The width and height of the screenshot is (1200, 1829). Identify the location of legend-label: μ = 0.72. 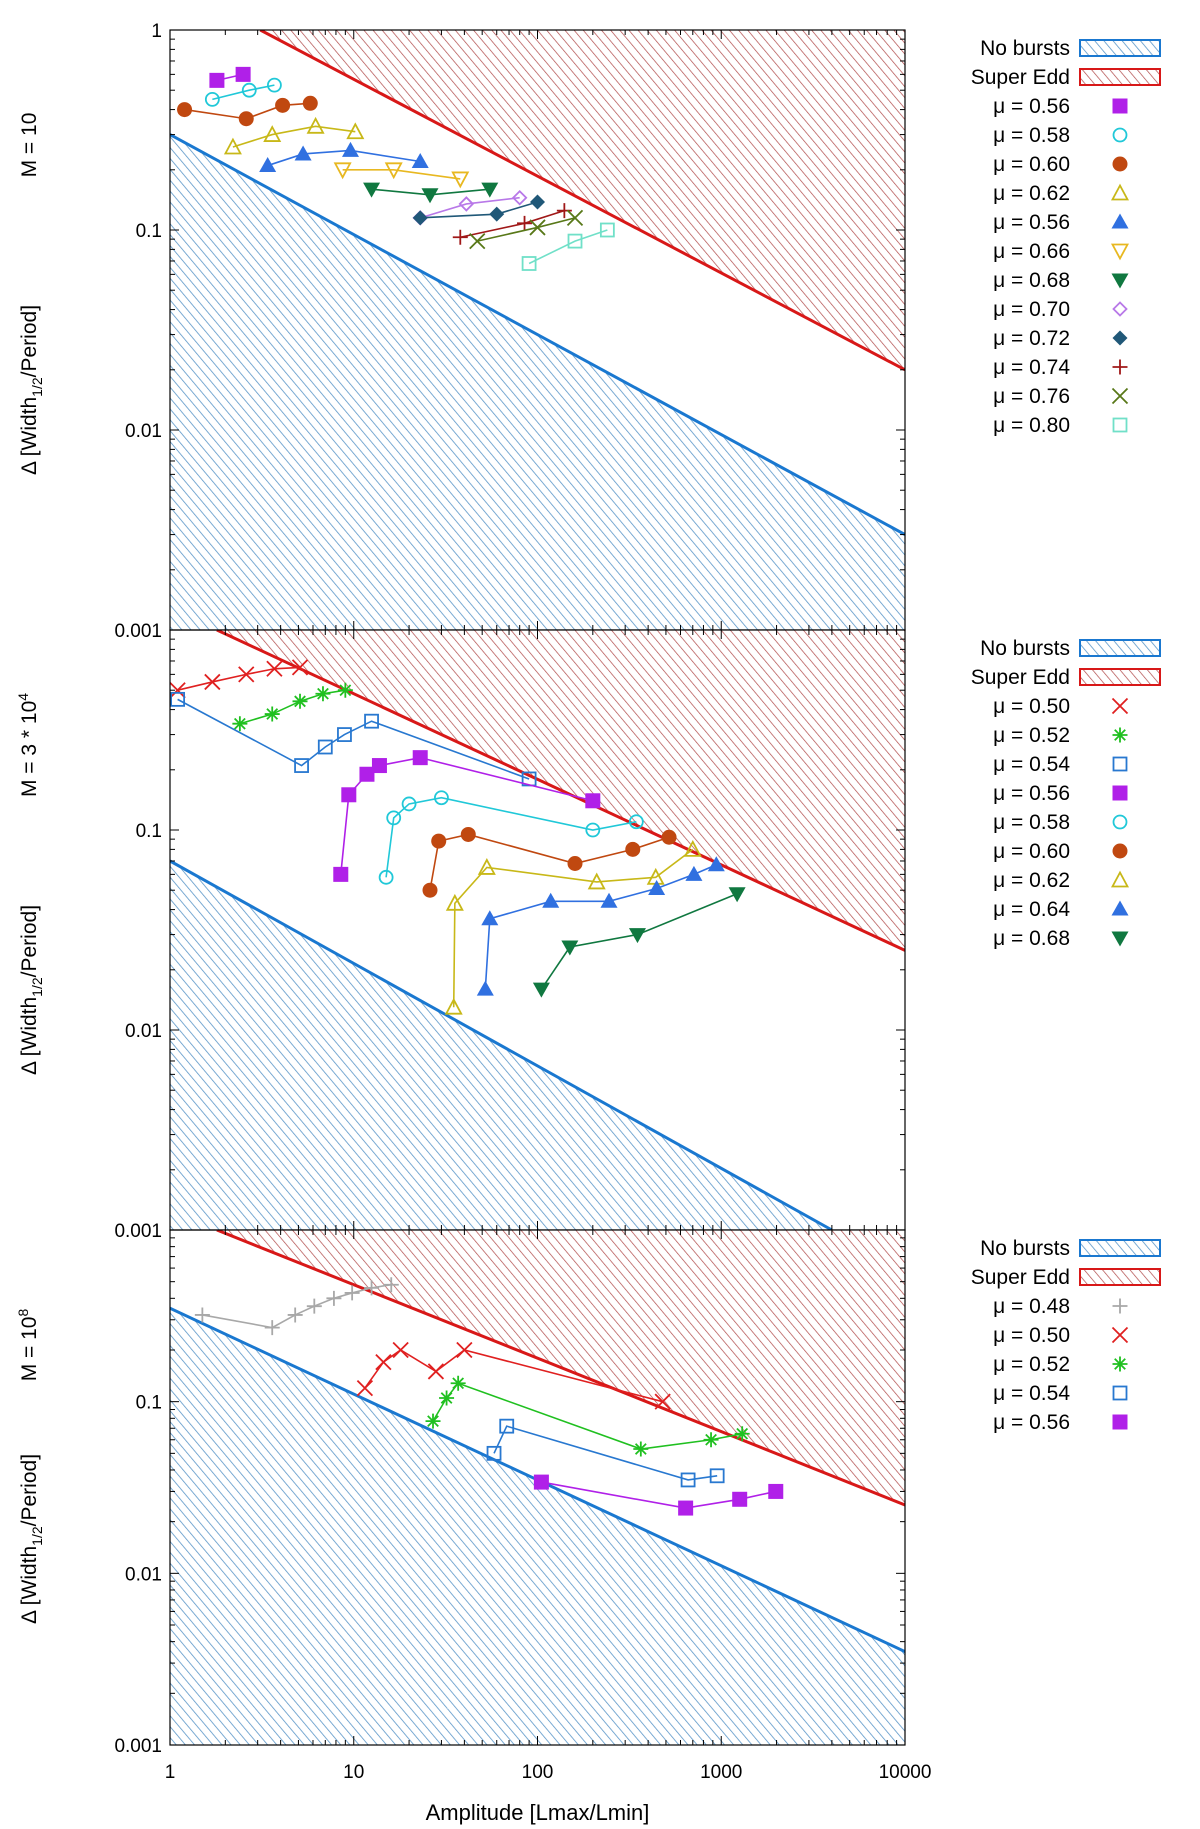
(1031, 338).